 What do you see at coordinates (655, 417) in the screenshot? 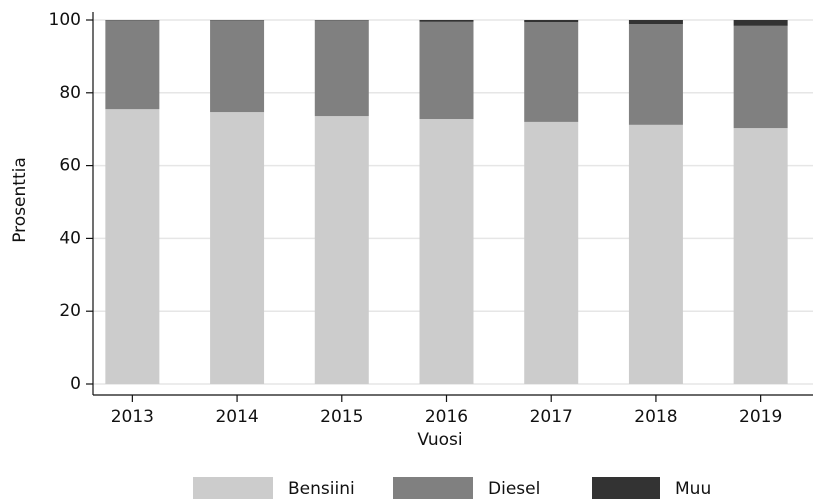
I see `x-tick-label: 2018` at bounding box center [655, 417].